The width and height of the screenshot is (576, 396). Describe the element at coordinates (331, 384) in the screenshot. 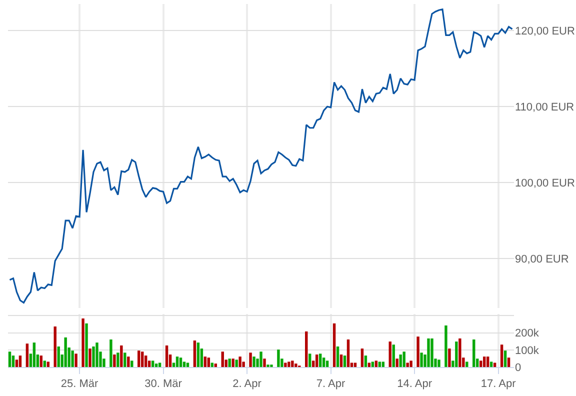

I see `x-tick-label: 7. Apr` at that location.